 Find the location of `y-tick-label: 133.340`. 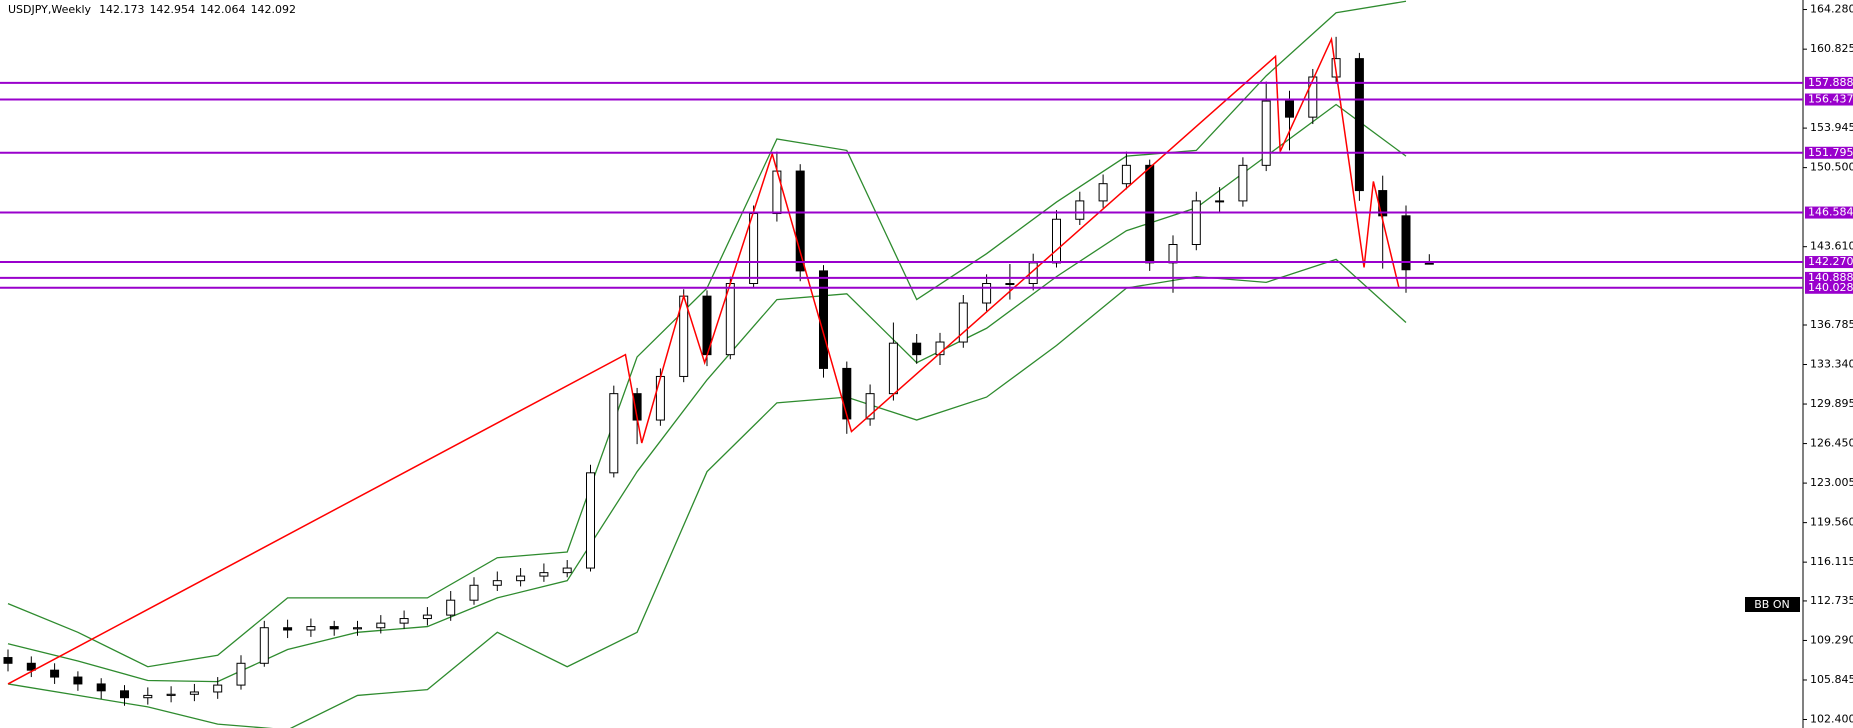

y-tick-label: 133.340 is located at coordinates (1831, 364).